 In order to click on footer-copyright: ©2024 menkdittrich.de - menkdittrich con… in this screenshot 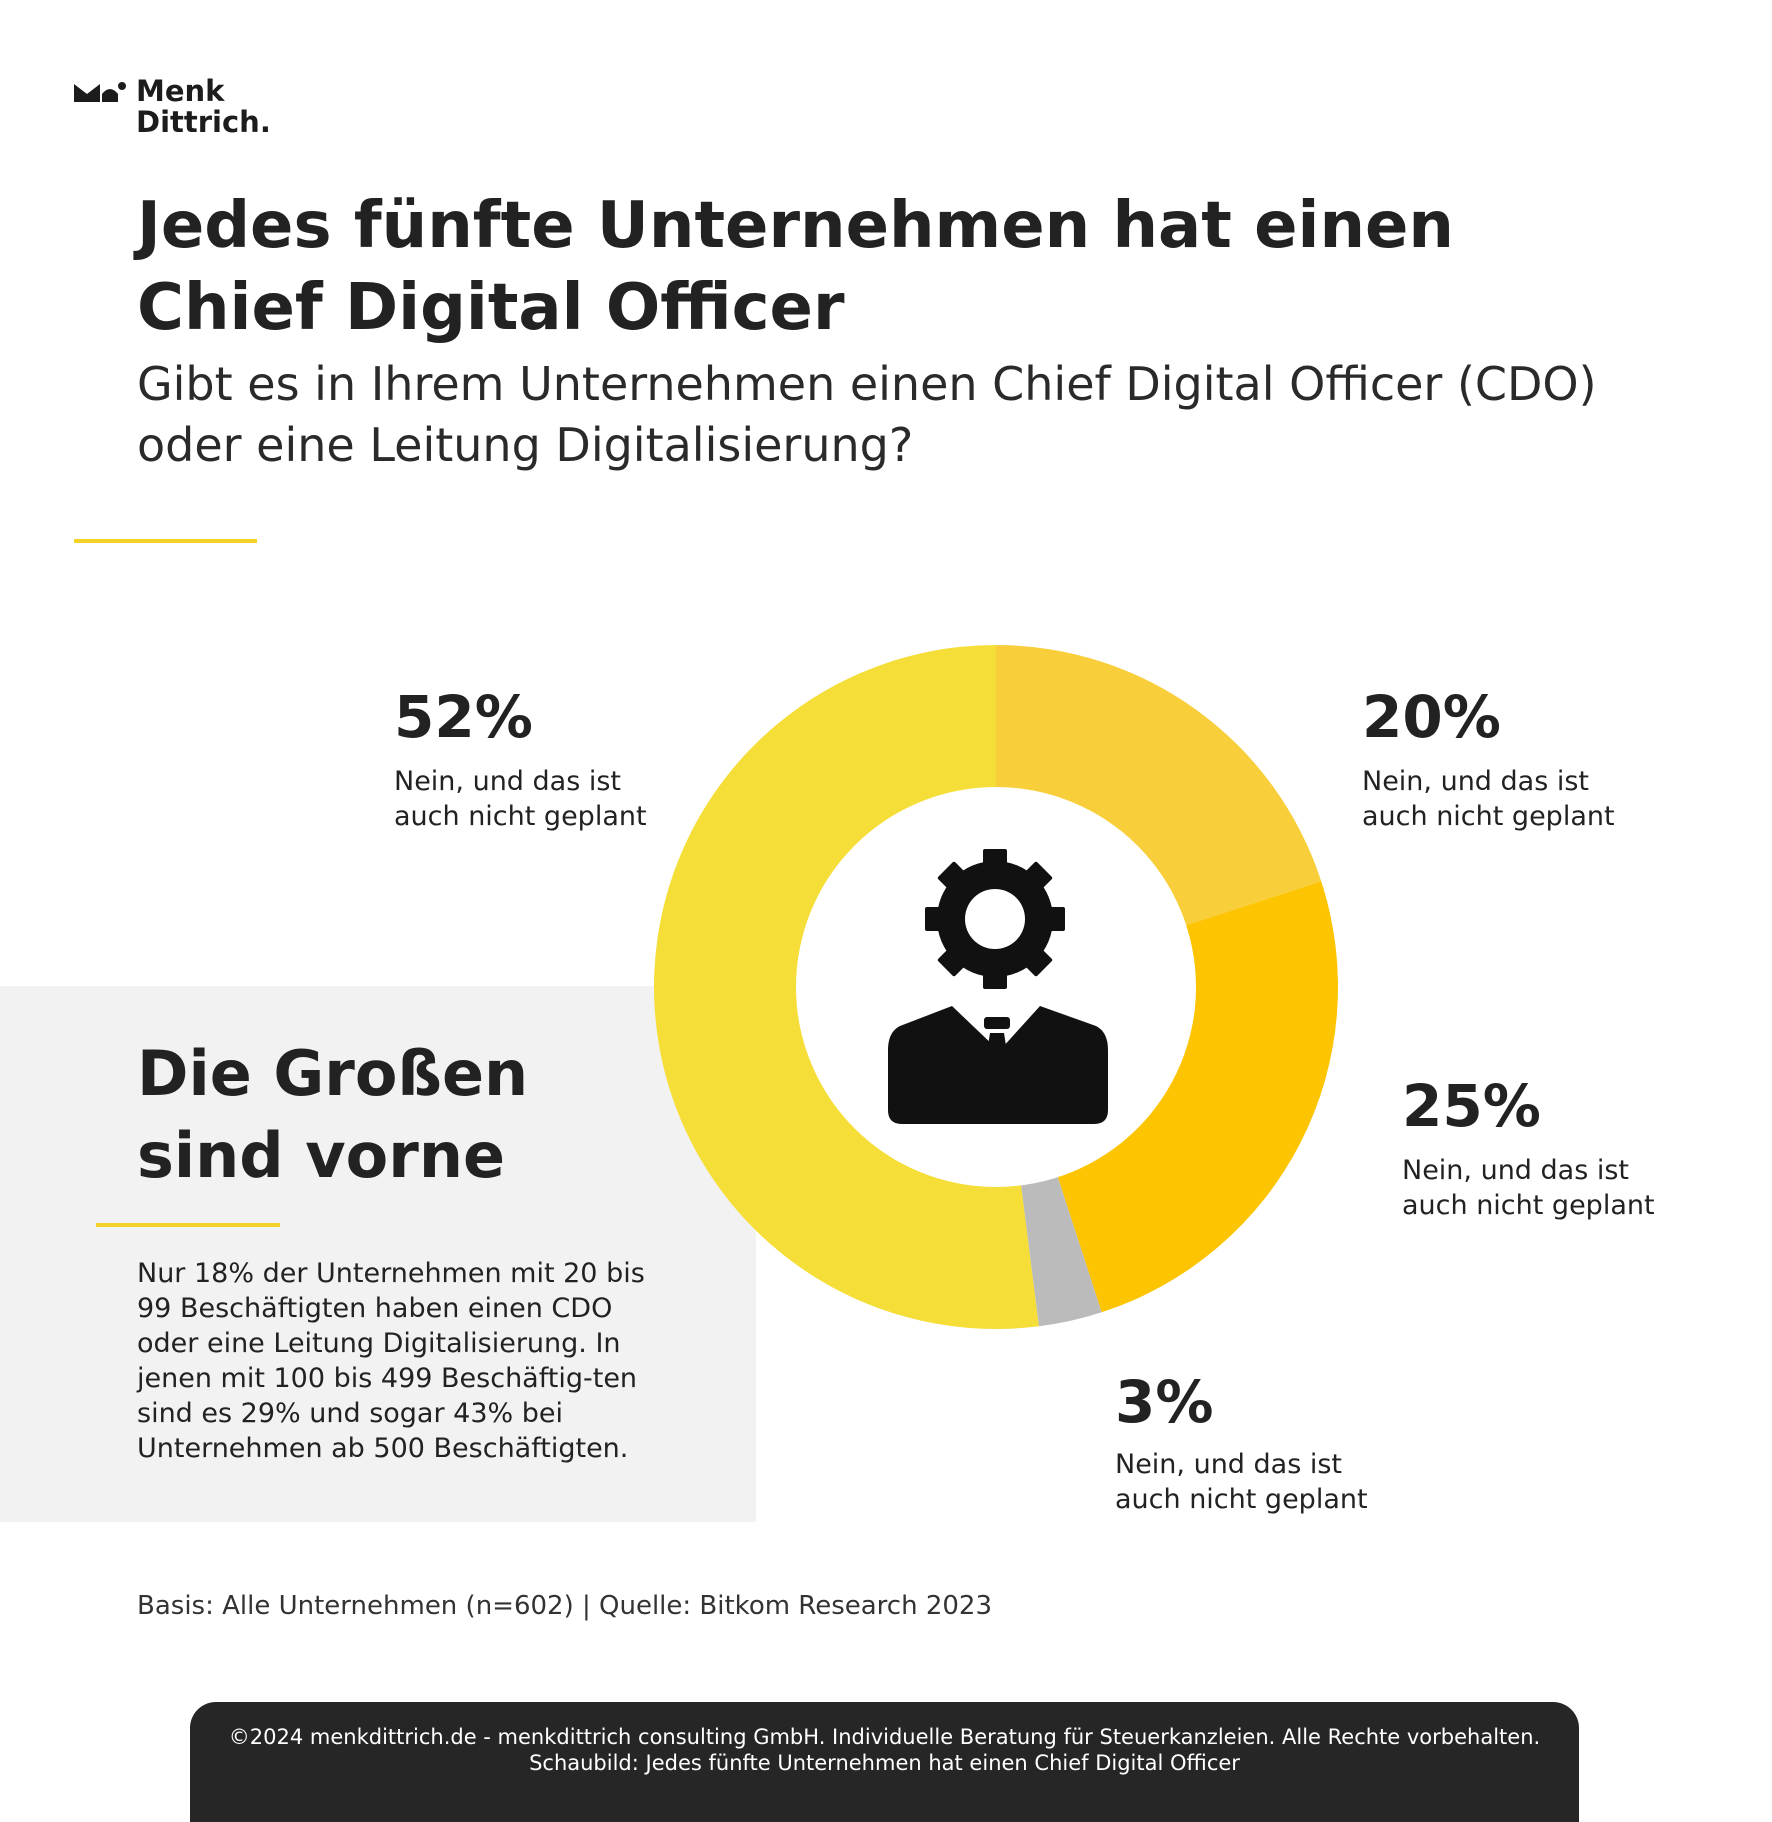, I will do `click(884, 1737)`.